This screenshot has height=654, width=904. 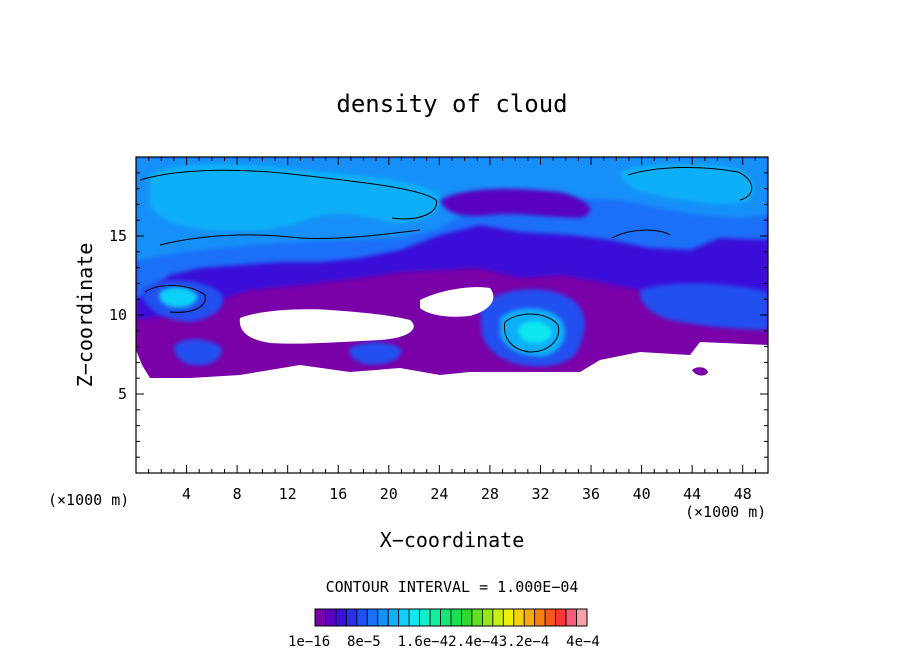 What do you see at coordinates (703, 306) in the screenshot?
I see `cell-right` at bounding box center [703, 306].